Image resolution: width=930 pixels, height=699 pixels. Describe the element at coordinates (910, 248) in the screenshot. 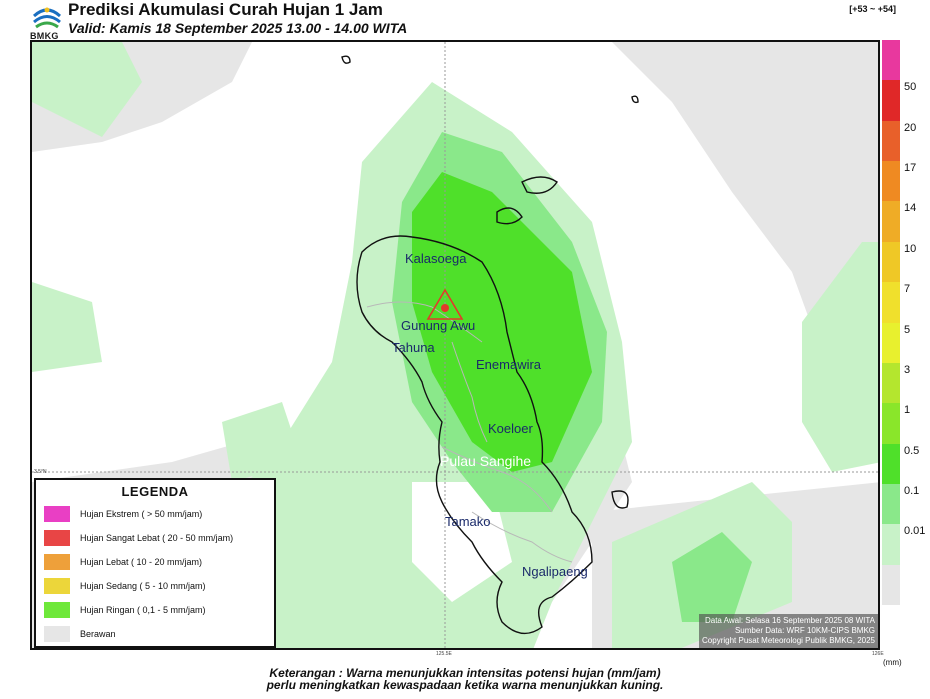

I see `scale-label: 10` at that location.